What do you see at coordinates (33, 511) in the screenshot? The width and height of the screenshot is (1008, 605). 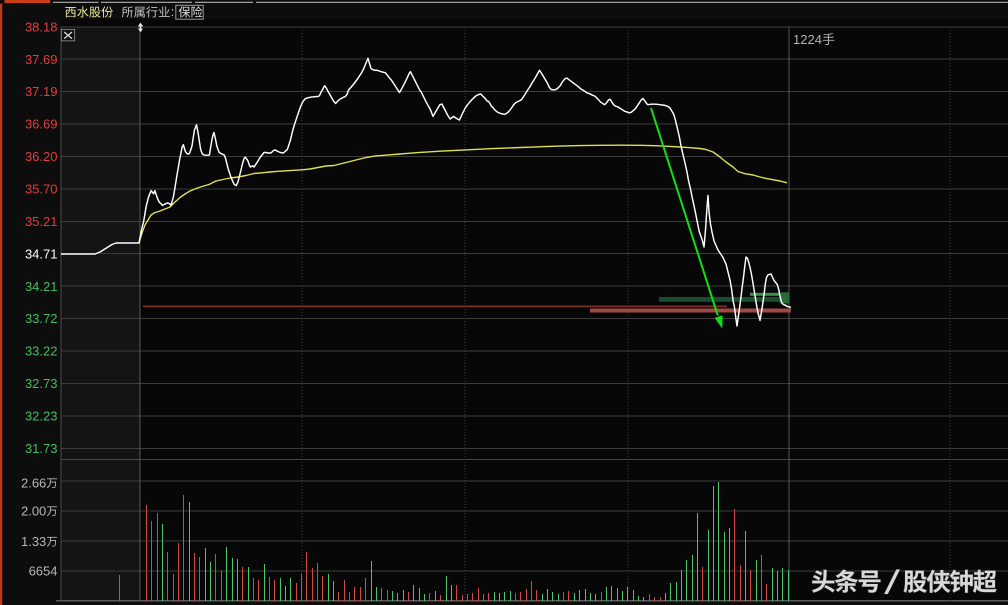 I see `svg-text: 2.00` at bounding box center [33, 511].